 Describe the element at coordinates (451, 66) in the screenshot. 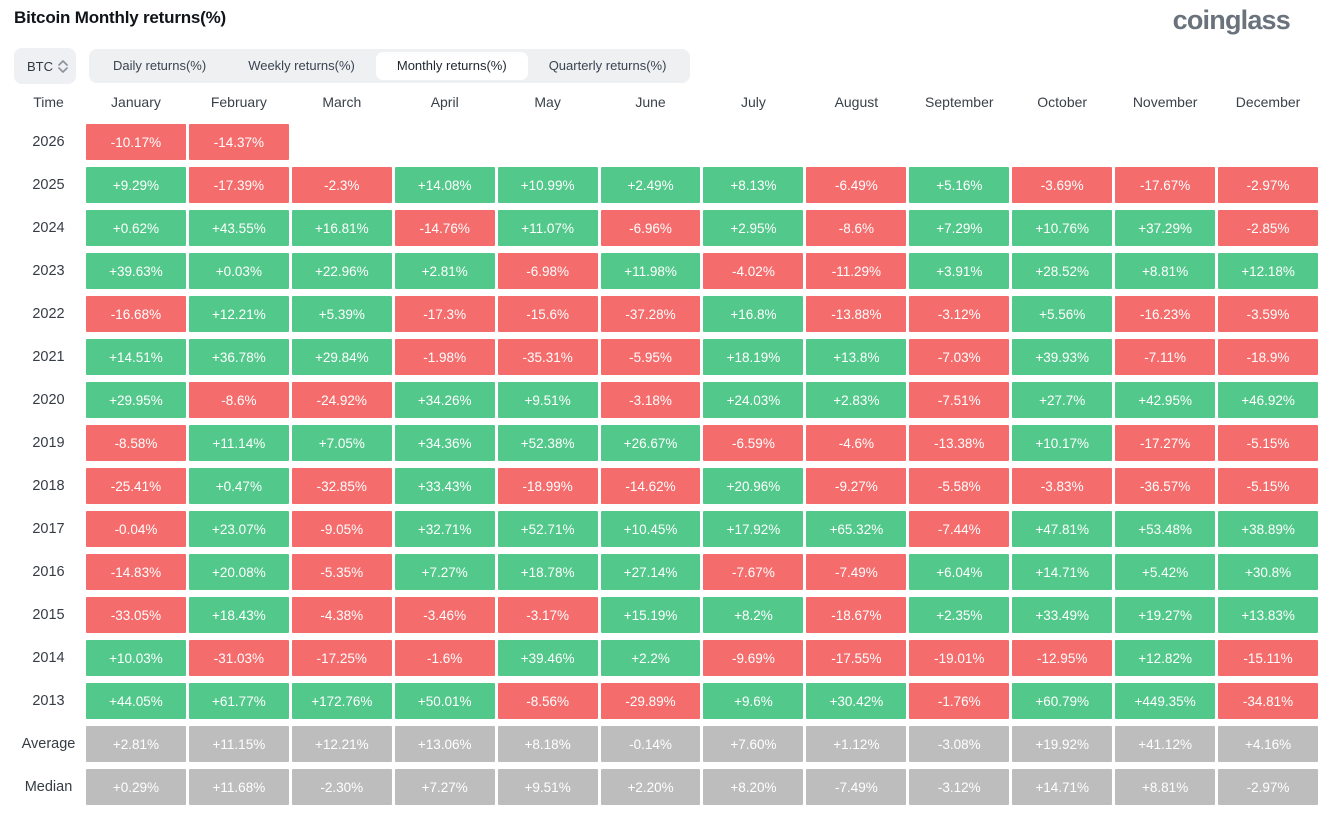

I see `tab-monthly: Monthly returns(%)` at that location.